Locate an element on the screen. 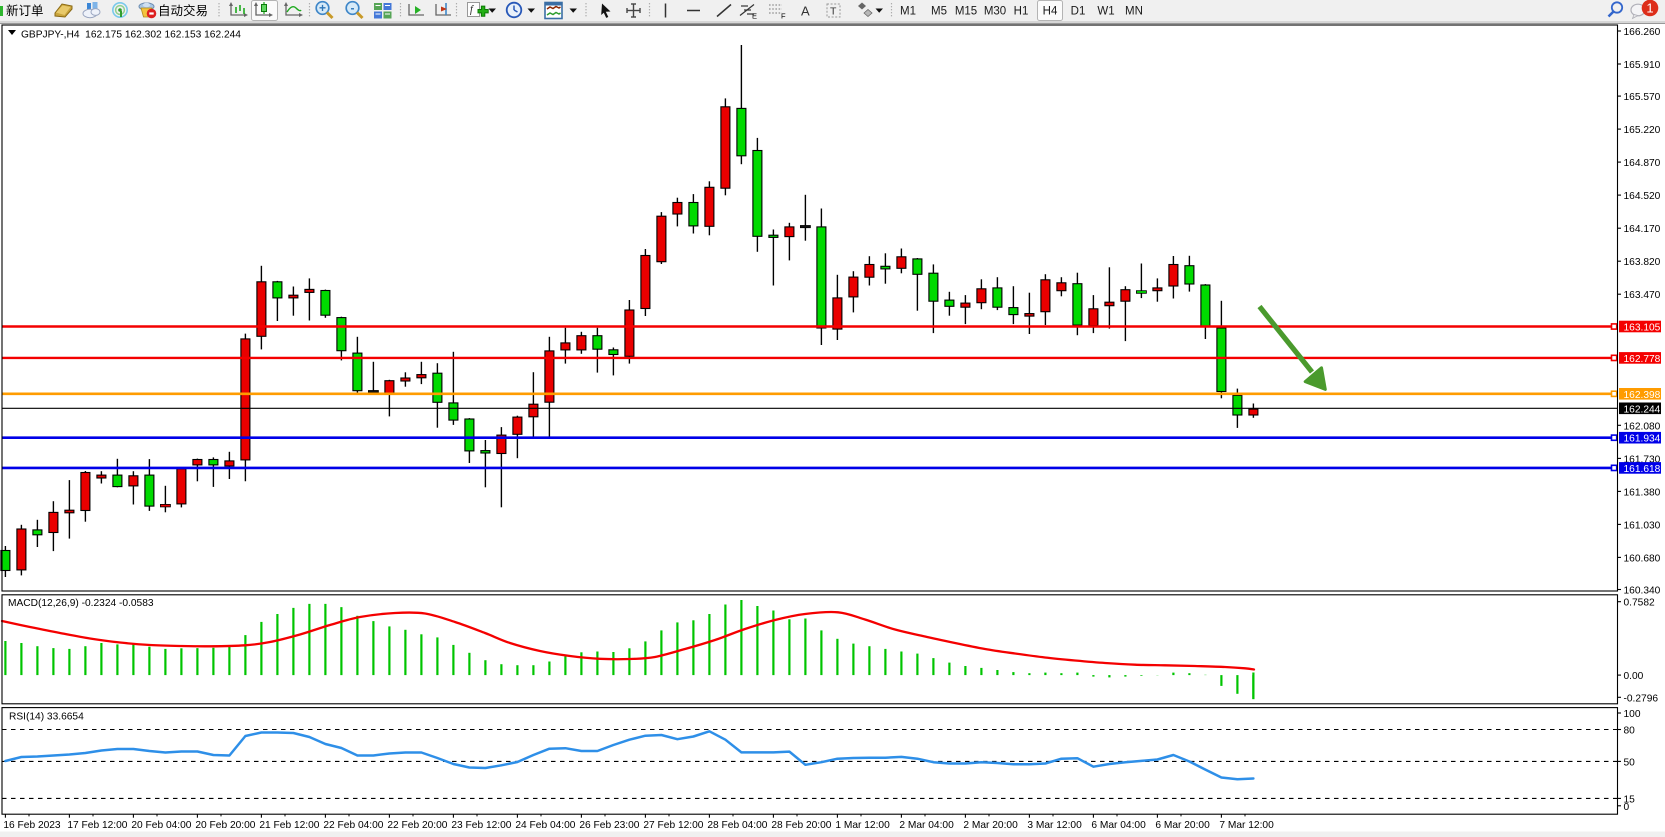  svg-text: 1 Mar 12:00 is located at coordinates (862, 825).